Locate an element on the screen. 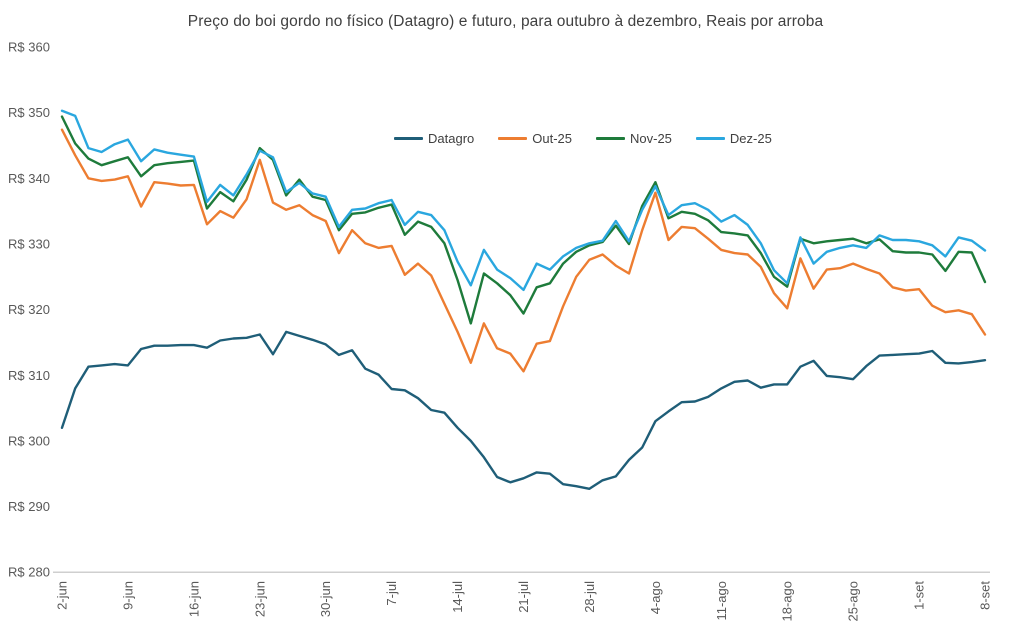 The height and width of the screenshot is (629, 1011). x-tick-label: 9-jun is located at coordinates (127, 595).